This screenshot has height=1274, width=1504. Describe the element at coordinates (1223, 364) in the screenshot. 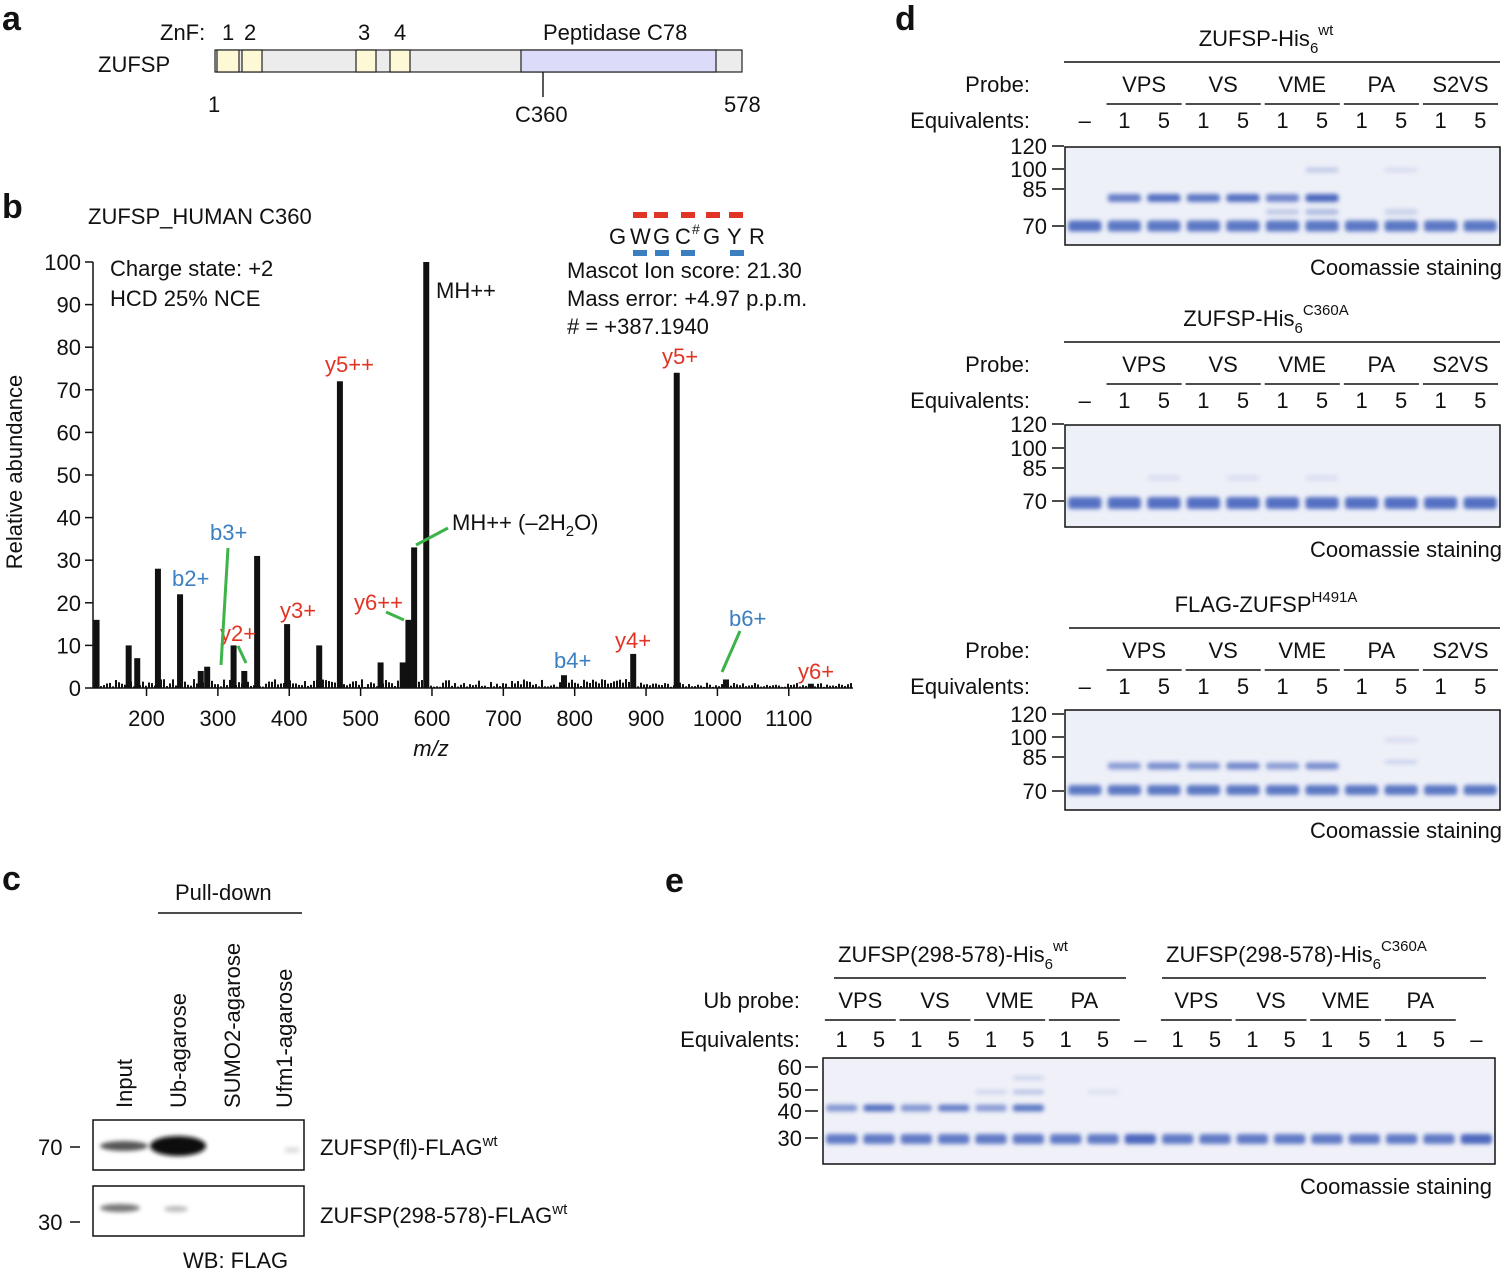

I see `probe-name: VS` at that location.